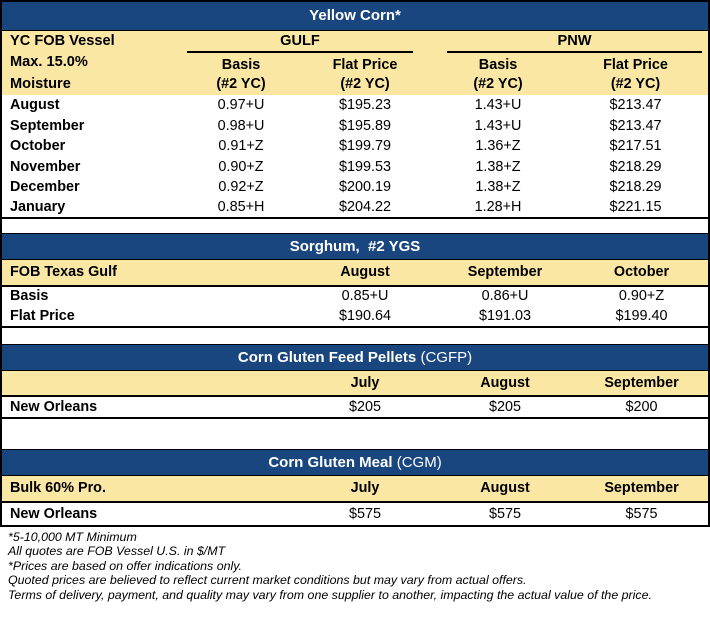 The width and height of the screenshot is (710, 631). Describe the element at coordinates (93, 62) in the screenshot. I see `yellow-corn-side-header: YC FOB Vessel Max. 15.0% Moisture` at that location.